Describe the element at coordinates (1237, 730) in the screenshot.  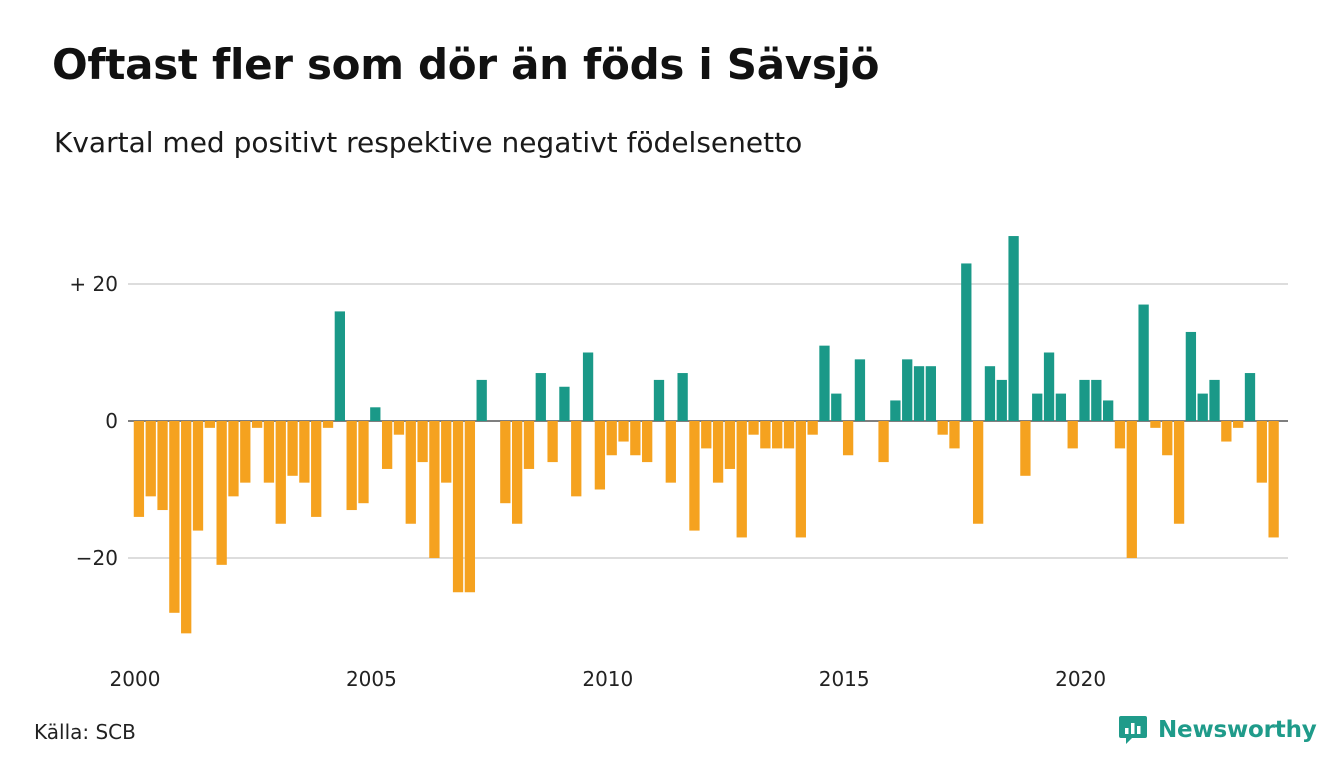
I see `brand-name: Newsworthy` at that location.